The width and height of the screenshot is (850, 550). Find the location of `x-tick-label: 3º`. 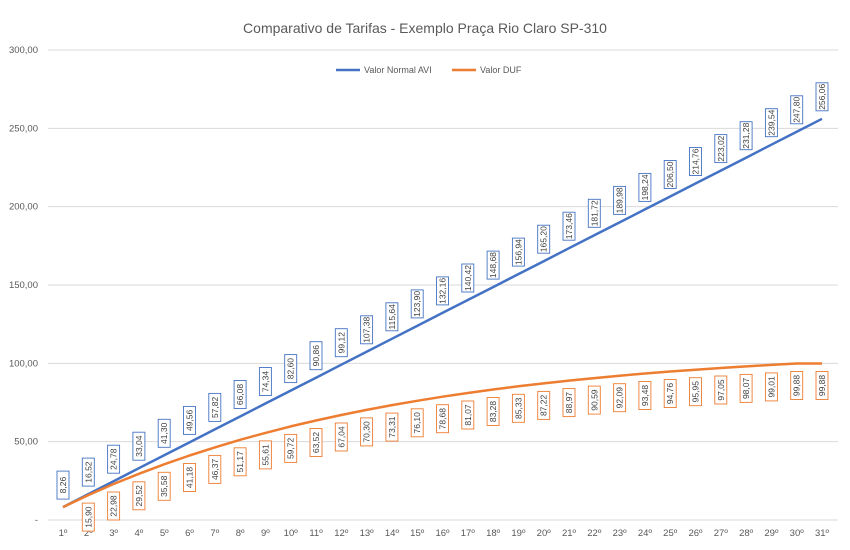

x-tick-label: 3º is located at coordinates (113, 533).